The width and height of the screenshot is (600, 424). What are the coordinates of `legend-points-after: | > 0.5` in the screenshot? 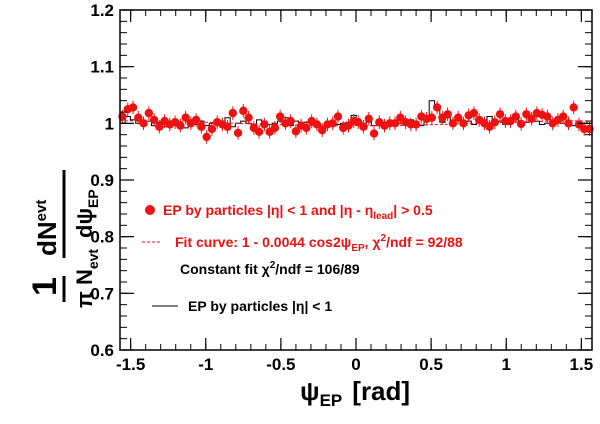 It's located at (413, 210).